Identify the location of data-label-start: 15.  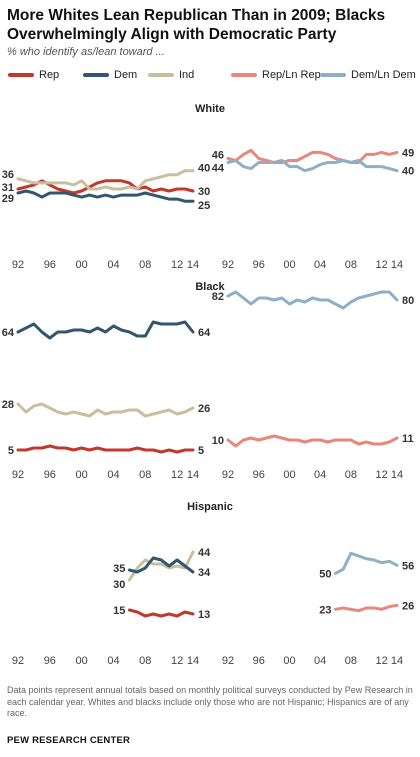
(119, 611).